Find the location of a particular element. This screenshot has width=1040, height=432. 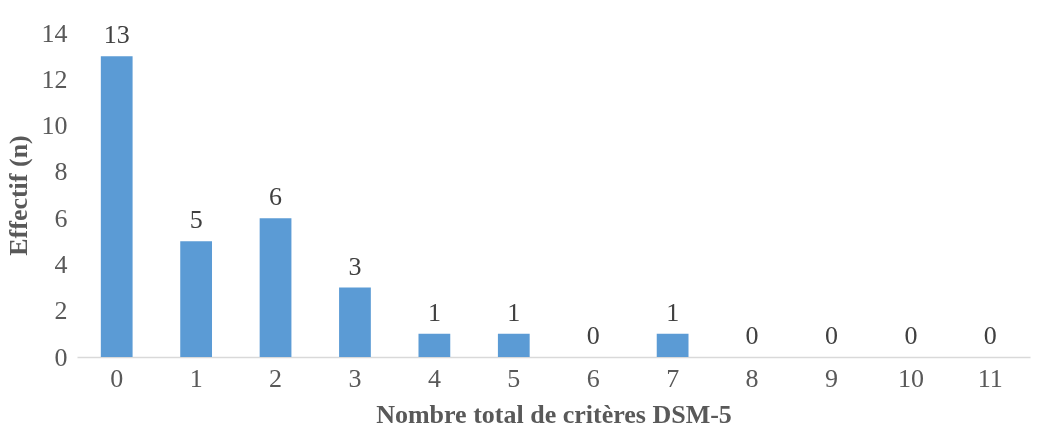

y-tick-label: 8 is located at coordinates (61, 172).